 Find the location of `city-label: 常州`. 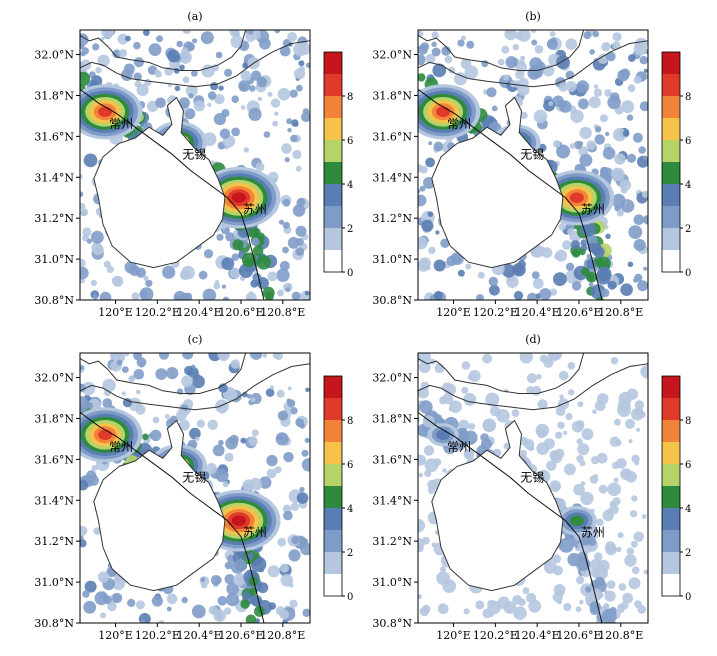

city-label: 常州 is located at coordinates (459, 124).